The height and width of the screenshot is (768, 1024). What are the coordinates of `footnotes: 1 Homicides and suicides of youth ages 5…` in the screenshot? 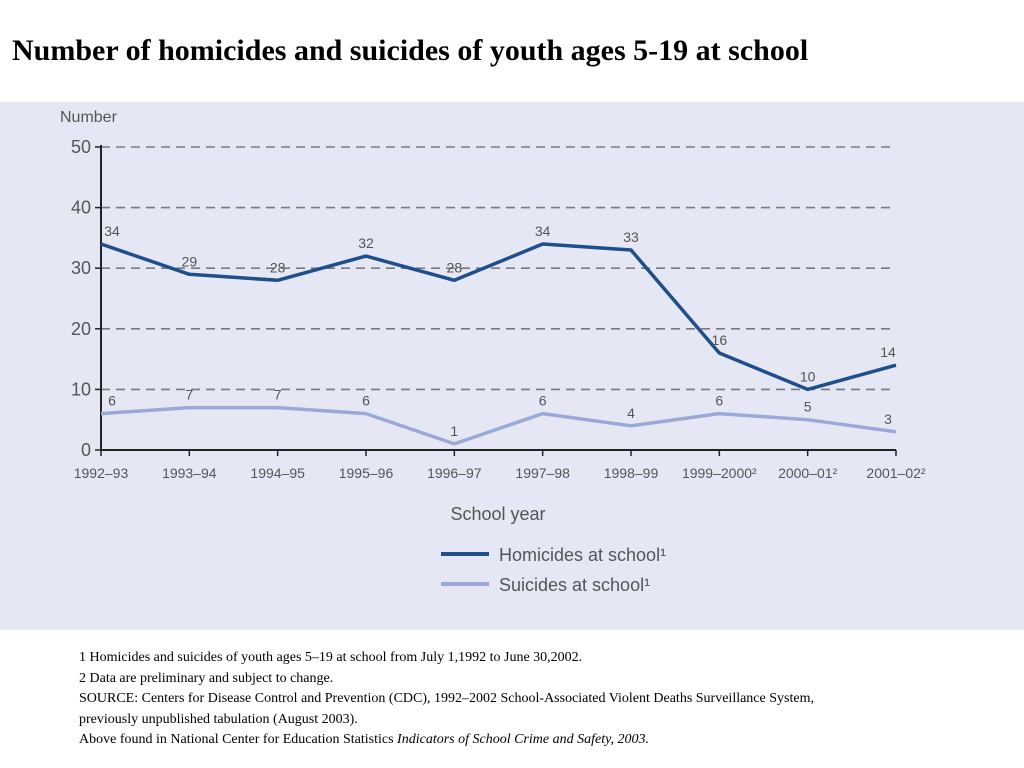 It's located at (539, 699).